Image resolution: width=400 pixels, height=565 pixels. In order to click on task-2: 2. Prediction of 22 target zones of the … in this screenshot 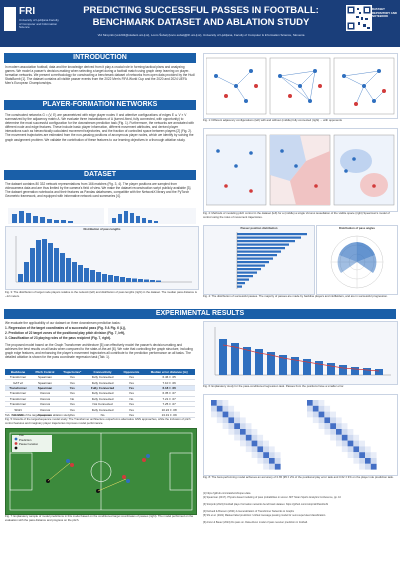, I will do `click(65, 333)`.